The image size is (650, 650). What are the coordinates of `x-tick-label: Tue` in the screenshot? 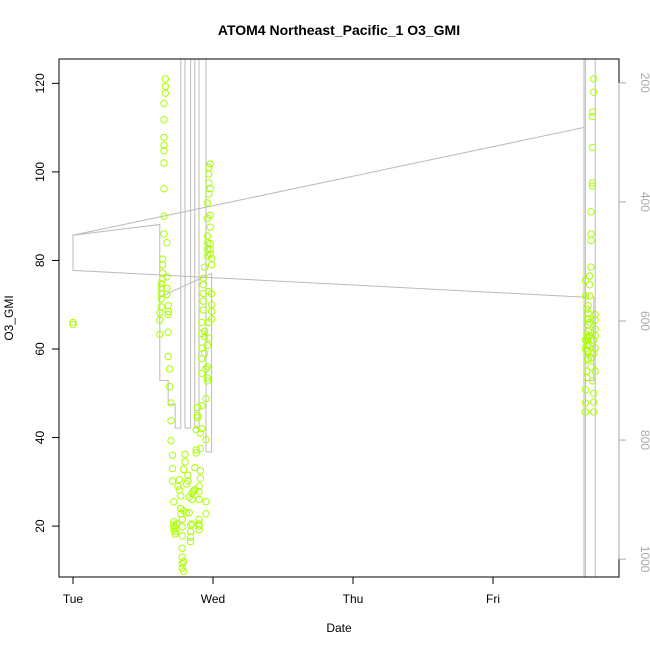 It's located at (73, 599).